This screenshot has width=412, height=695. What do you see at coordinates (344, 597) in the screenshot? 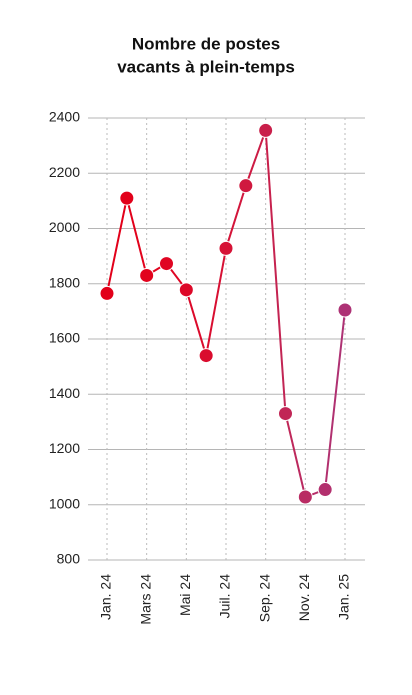
I see `x-tick-label: Jan. 25` at bounding box center [344, 597].